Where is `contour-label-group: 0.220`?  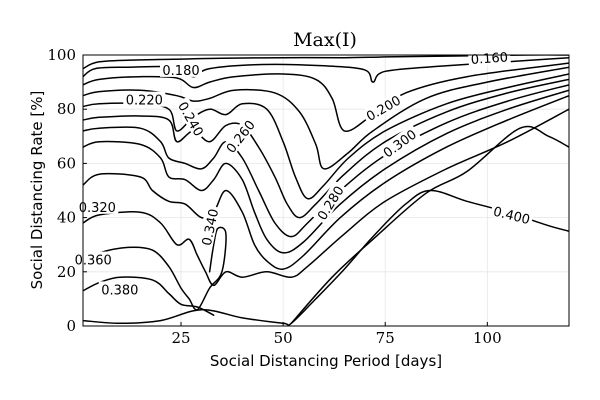 contour-label-group: 0.220 is located at coordinates (144, 100).